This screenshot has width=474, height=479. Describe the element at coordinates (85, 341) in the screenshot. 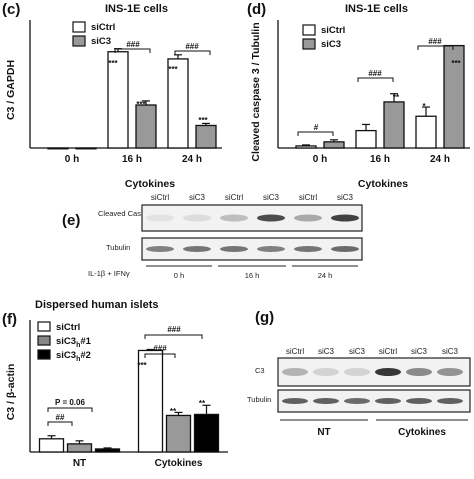

I see `legend-sic3h1-suffix: #1` at that location.